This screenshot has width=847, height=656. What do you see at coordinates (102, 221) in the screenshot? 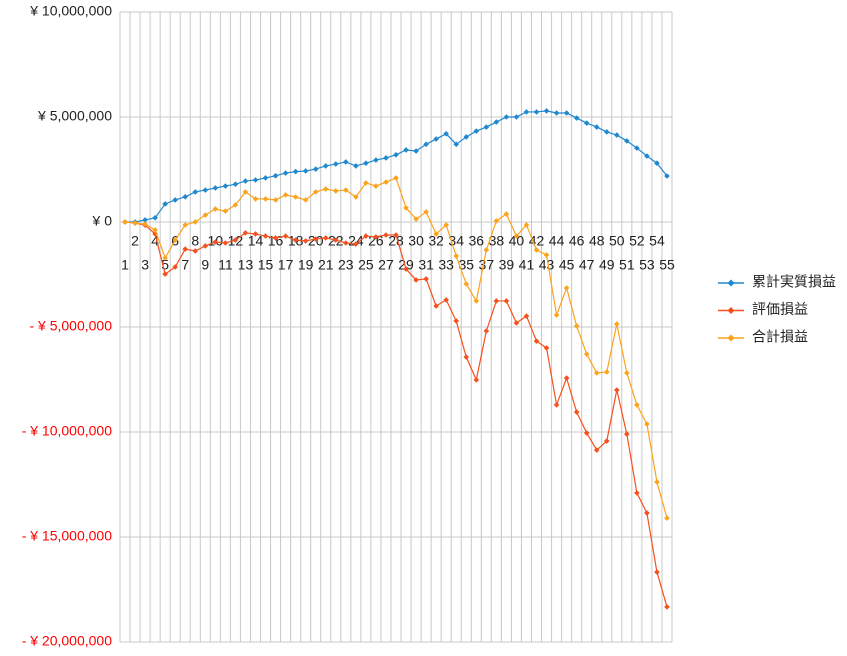
I see `y-tick-label: ¥ 0` at bounding box center [102, 221].